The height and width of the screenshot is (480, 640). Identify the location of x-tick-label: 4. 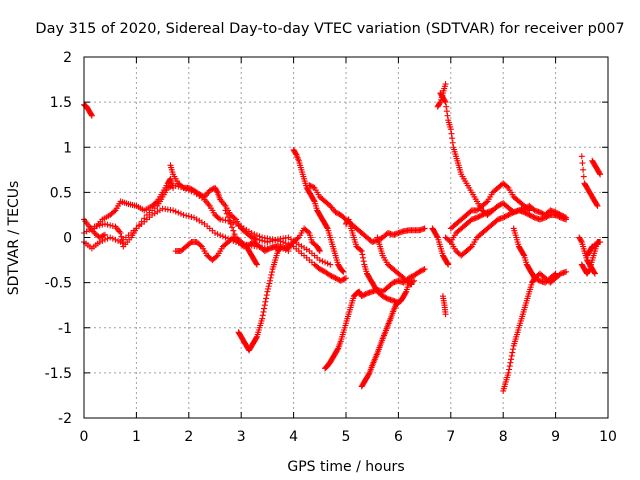
(293, 437).